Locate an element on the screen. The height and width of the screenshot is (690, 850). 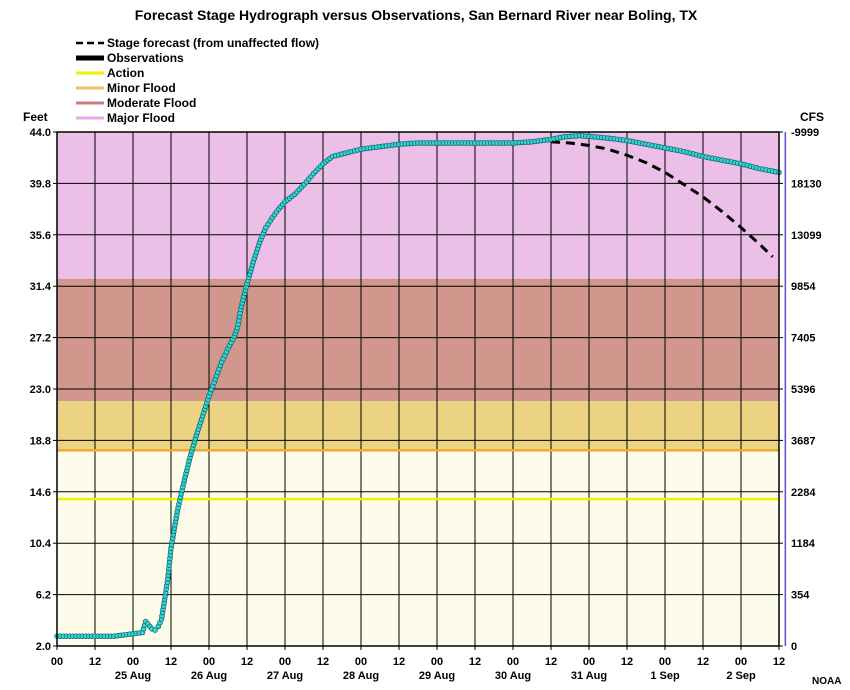
y-tick-label-right: 354 is located at coordinates (800, 596).